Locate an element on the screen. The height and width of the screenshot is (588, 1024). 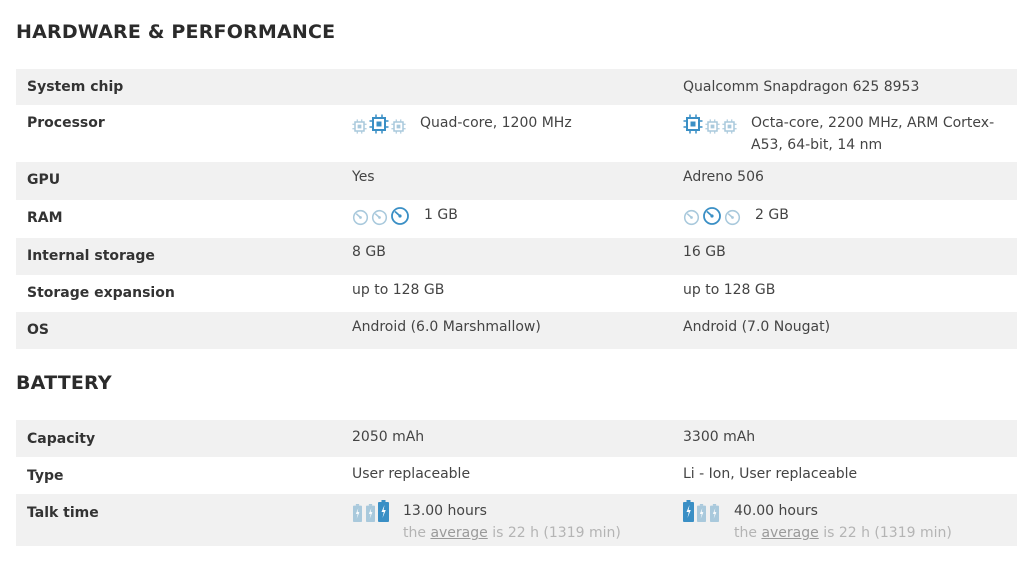
value-text: Yes is located at coordinates (363, 177).